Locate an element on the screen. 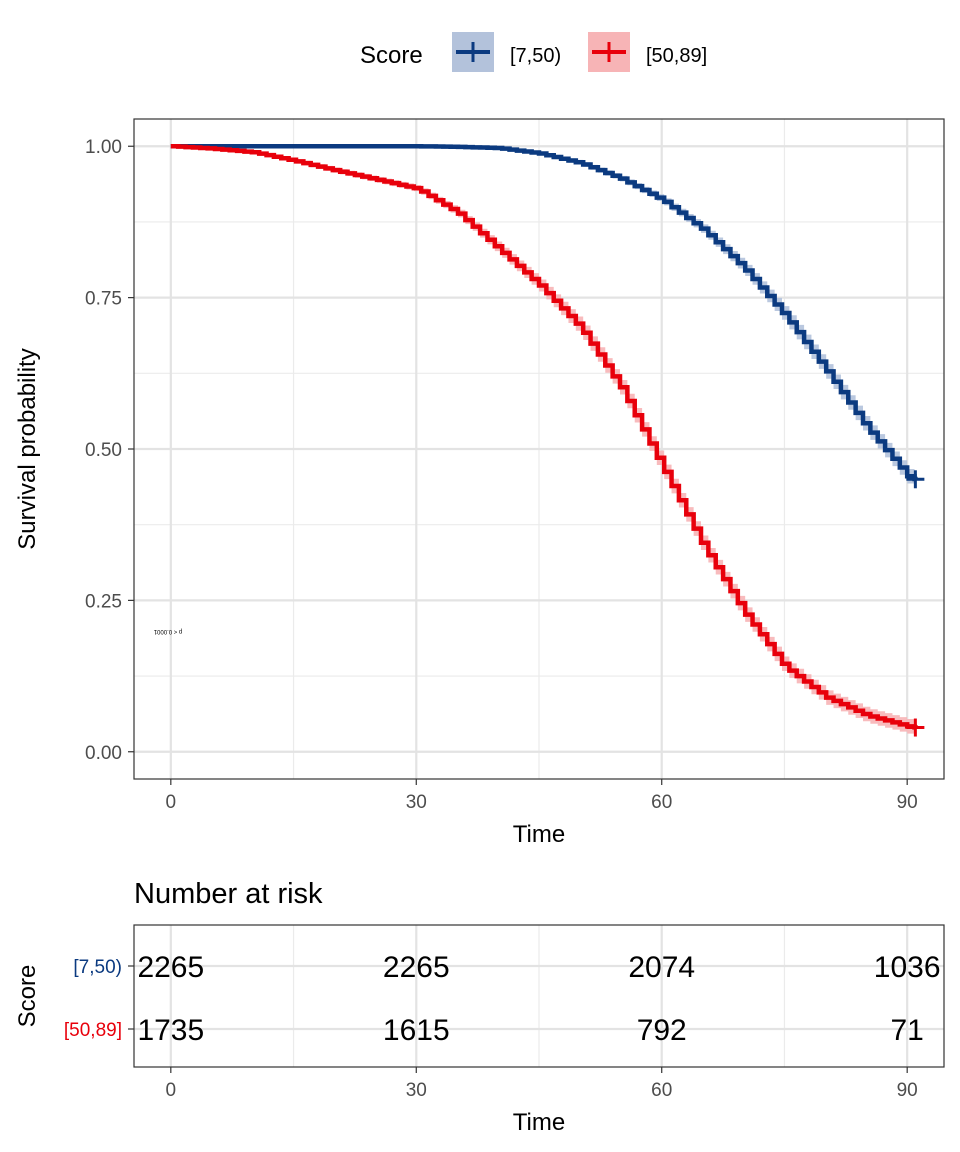  risk-table-title: Number at risk is located at coordinates (228, 894).